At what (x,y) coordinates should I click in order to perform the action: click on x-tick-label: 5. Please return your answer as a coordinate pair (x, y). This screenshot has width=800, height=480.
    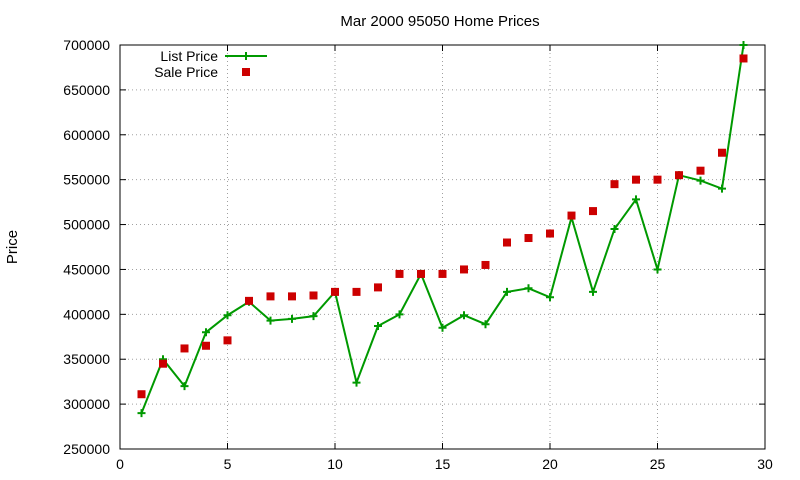
    Looking at the image, I should click on (228, 464).